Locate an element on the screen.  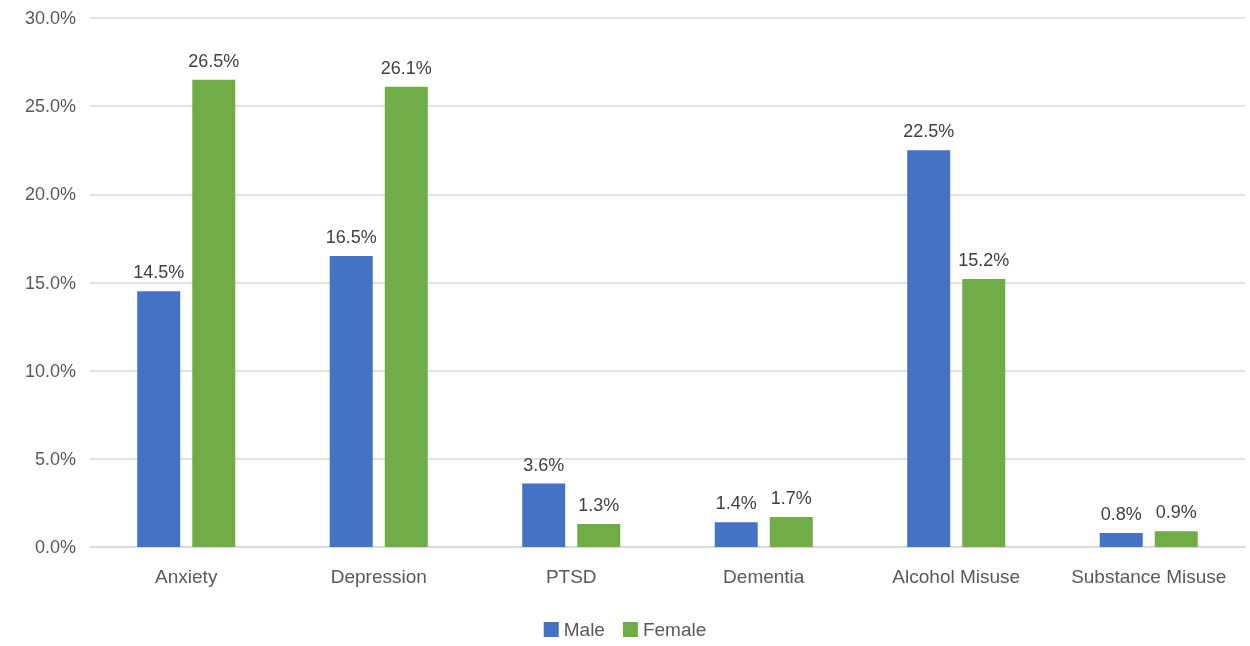
y-tick-label: 20.0% is located at coordinates (50, 194).